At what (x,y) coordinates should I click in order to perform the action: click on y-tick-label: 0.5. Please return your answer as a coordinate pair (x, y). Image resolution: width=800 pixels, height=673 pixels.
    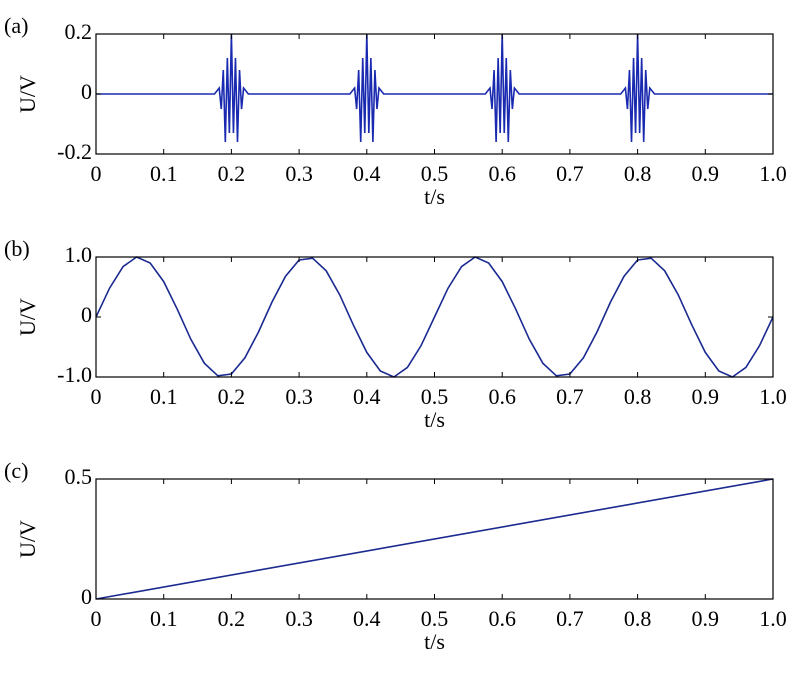
    Looking at the image, I should click on (79, 476).